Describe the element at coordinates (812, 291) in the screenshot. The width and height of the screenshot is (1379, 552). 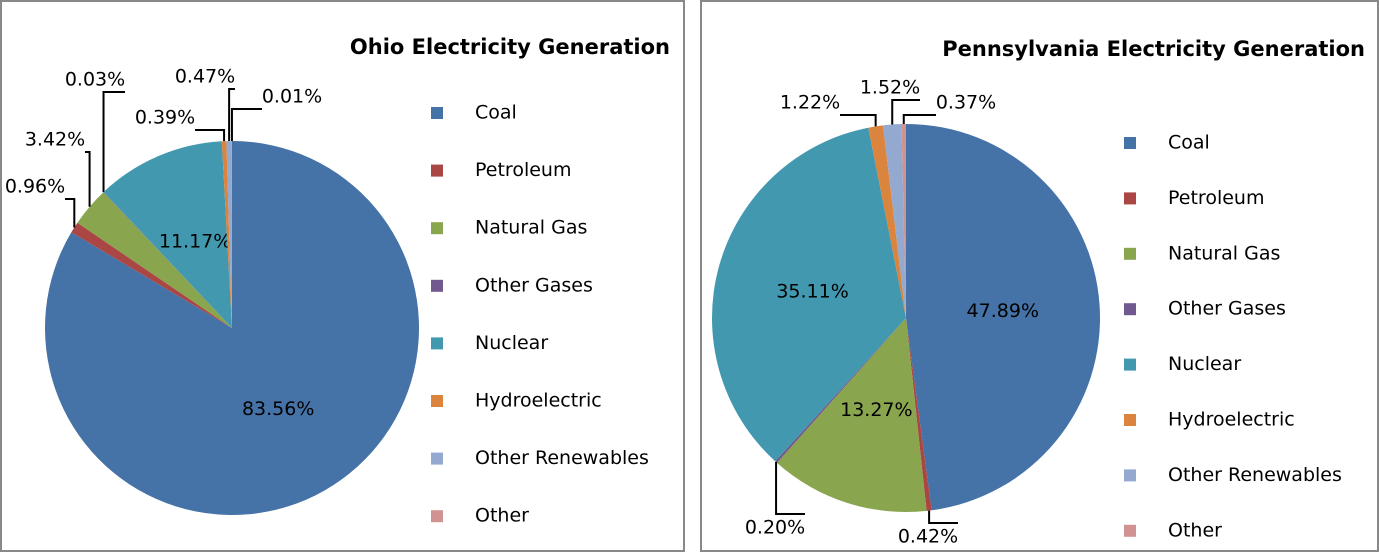
I see `data-label: 35.11%` at that location.